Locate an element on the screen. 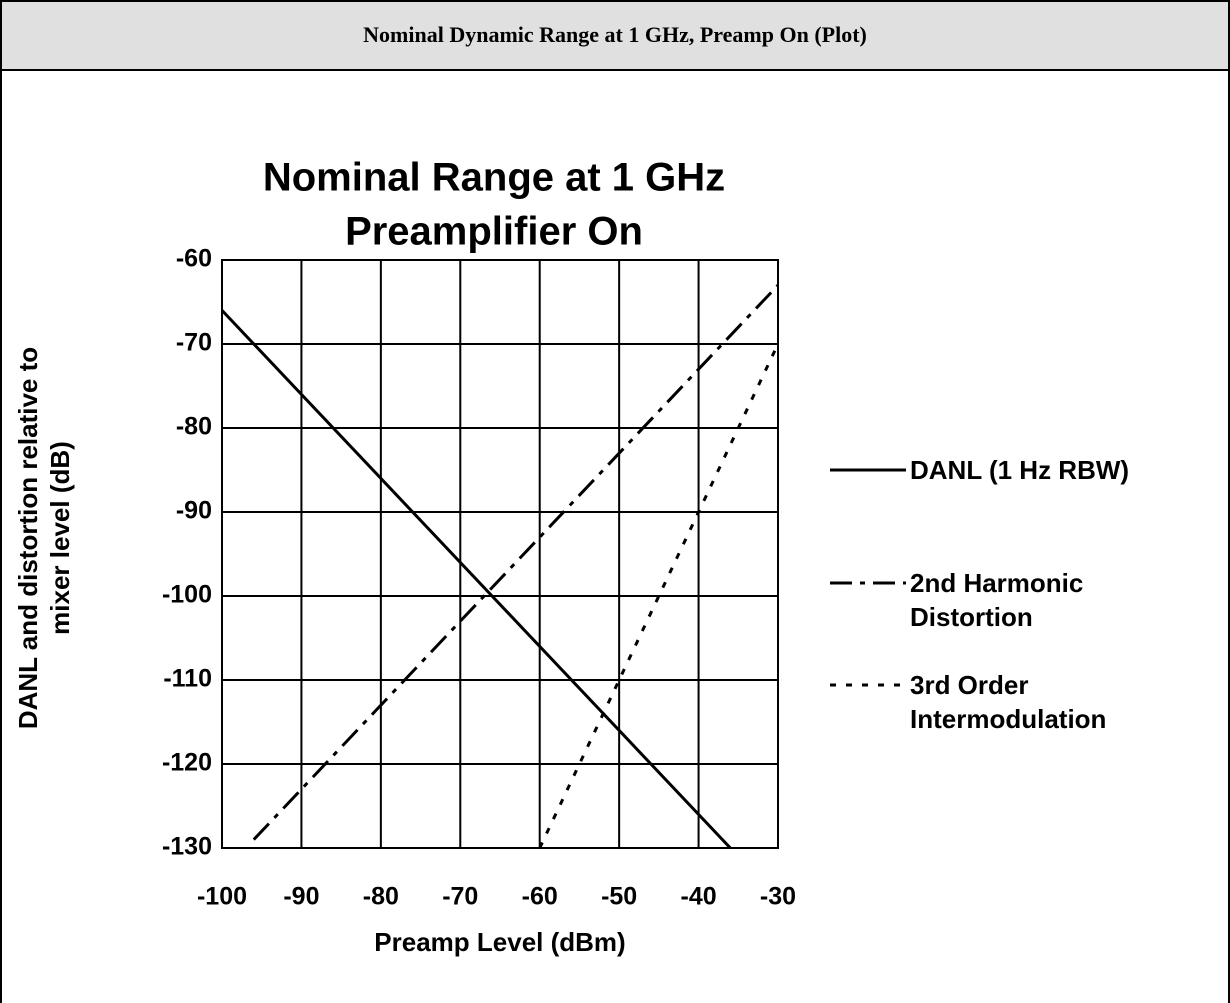 The width and height of the screenshot is (1230, 1003). x-tick-label: -90 is located at coordinates (301, 897).